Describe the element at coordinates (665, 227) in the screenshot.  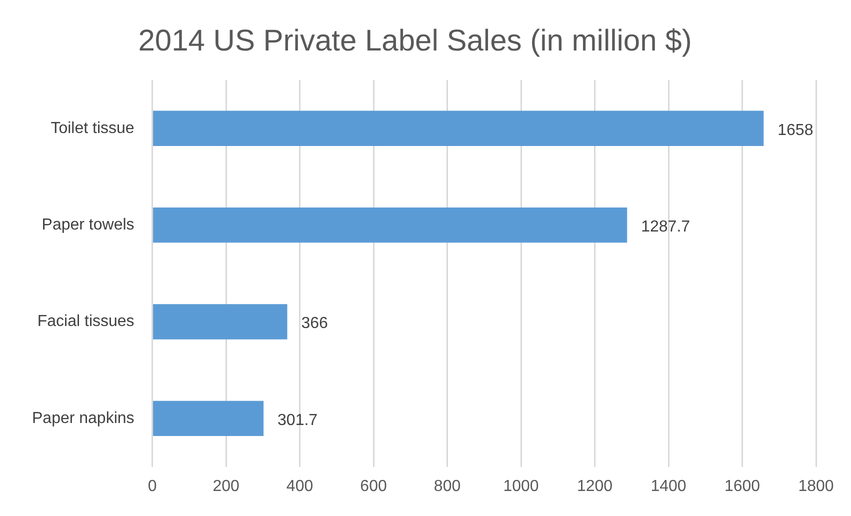
I see `data-label: 1287.7` at that location.